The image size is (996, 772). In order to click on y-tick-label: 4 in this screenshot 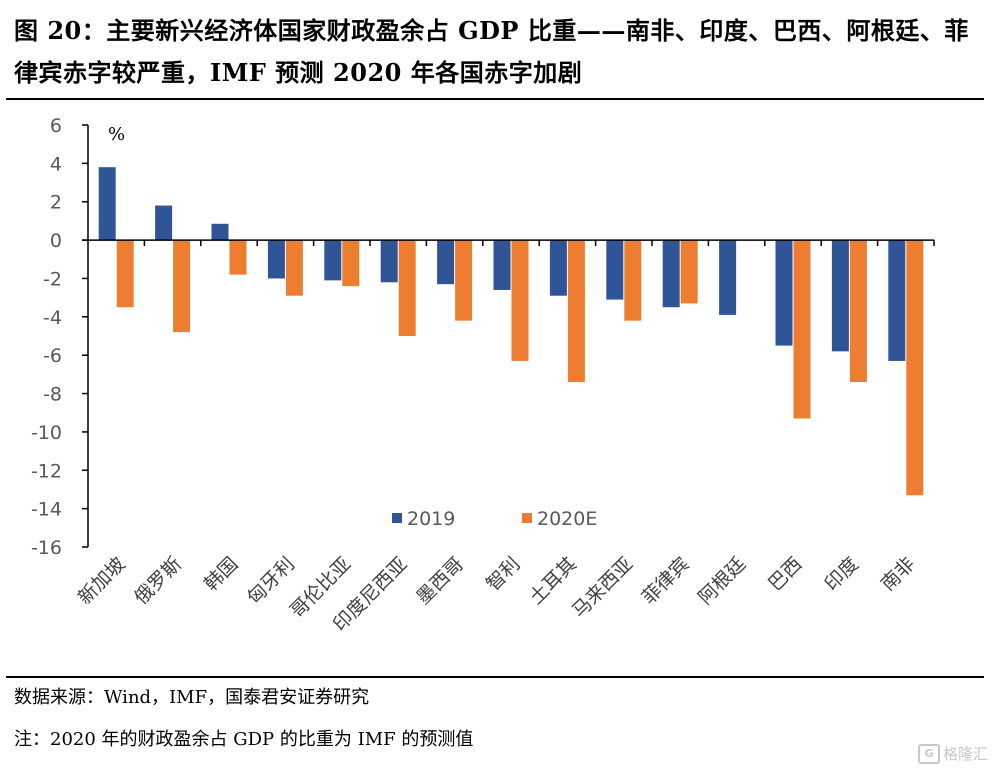, I will do `click(56, 164)`.